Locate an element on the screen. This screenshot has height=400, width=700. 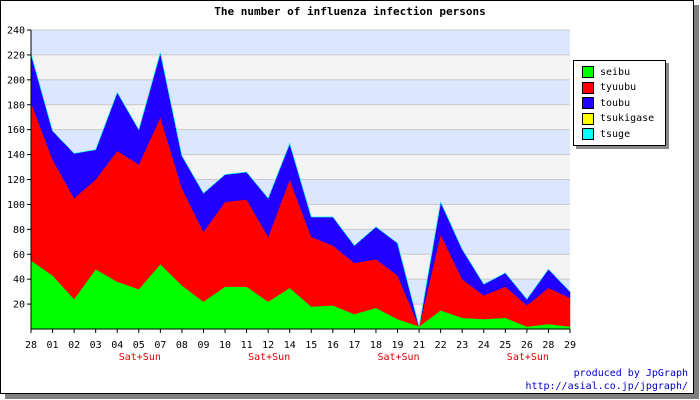
y-tick-label: 80 is located at coordinates (19, 230).